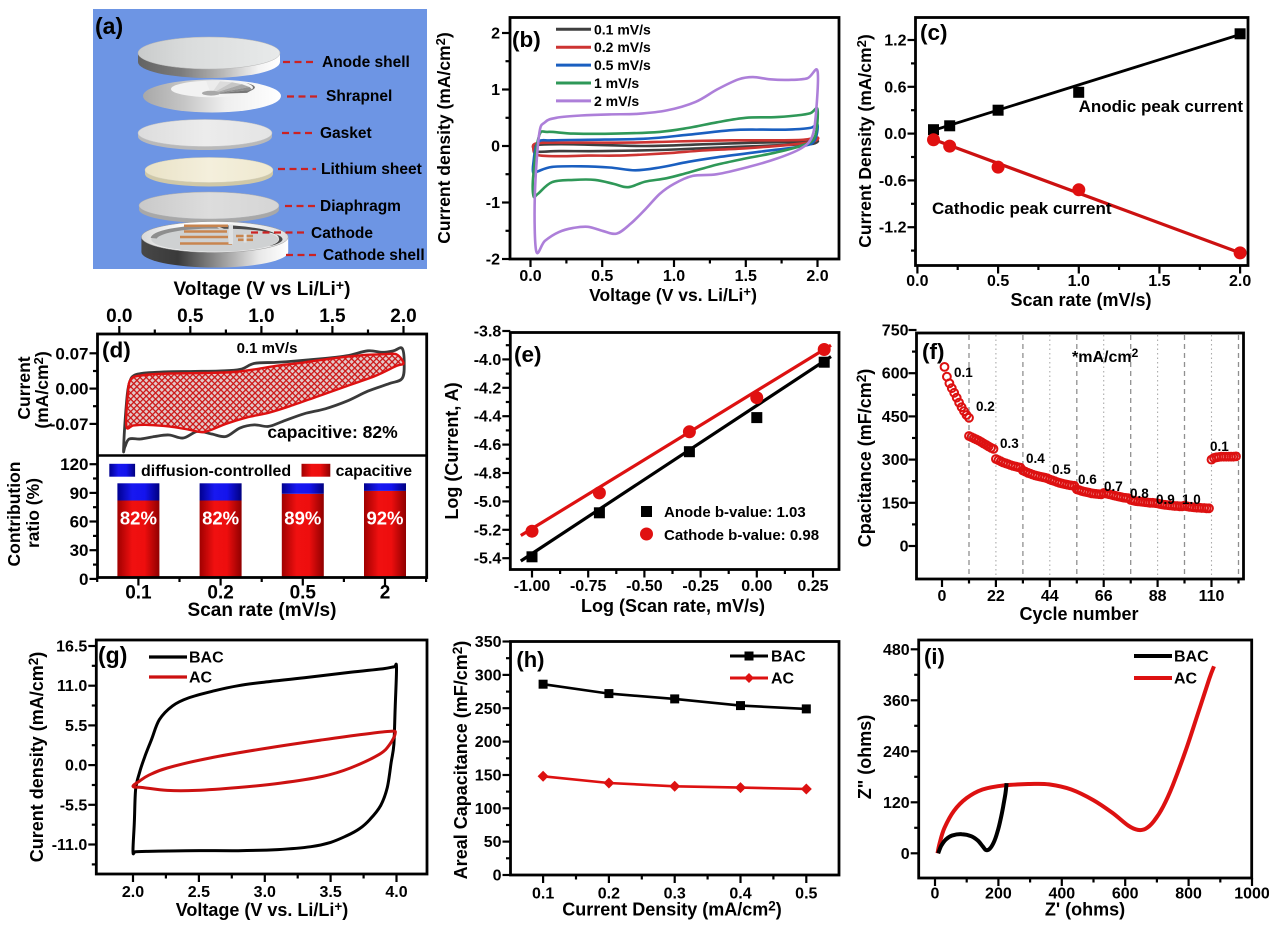 The image size is (1269, 928). I want to click on svg-text: capacitive, so click(374, 471).